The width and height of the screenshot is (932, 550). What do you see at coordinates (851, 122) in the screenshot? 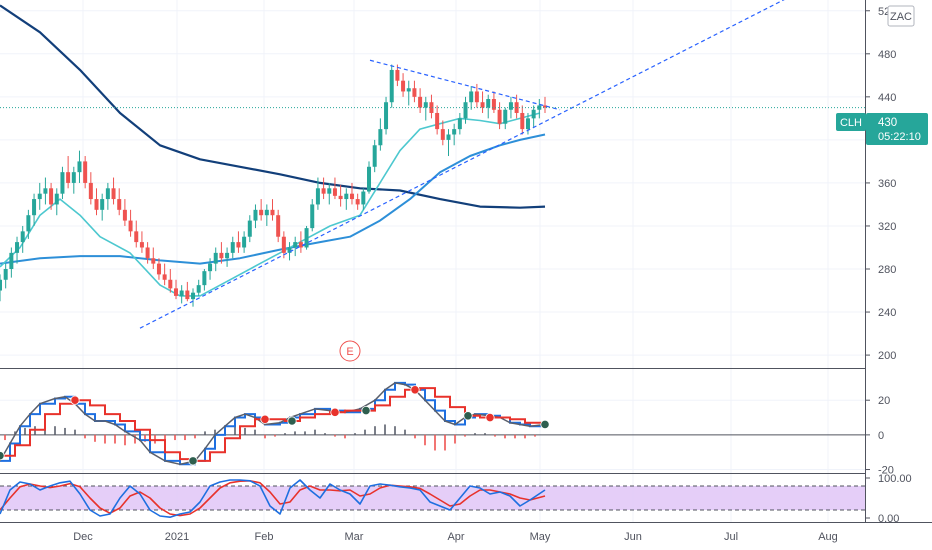
I see `ticker-tag` at bounding box center [851, 122].